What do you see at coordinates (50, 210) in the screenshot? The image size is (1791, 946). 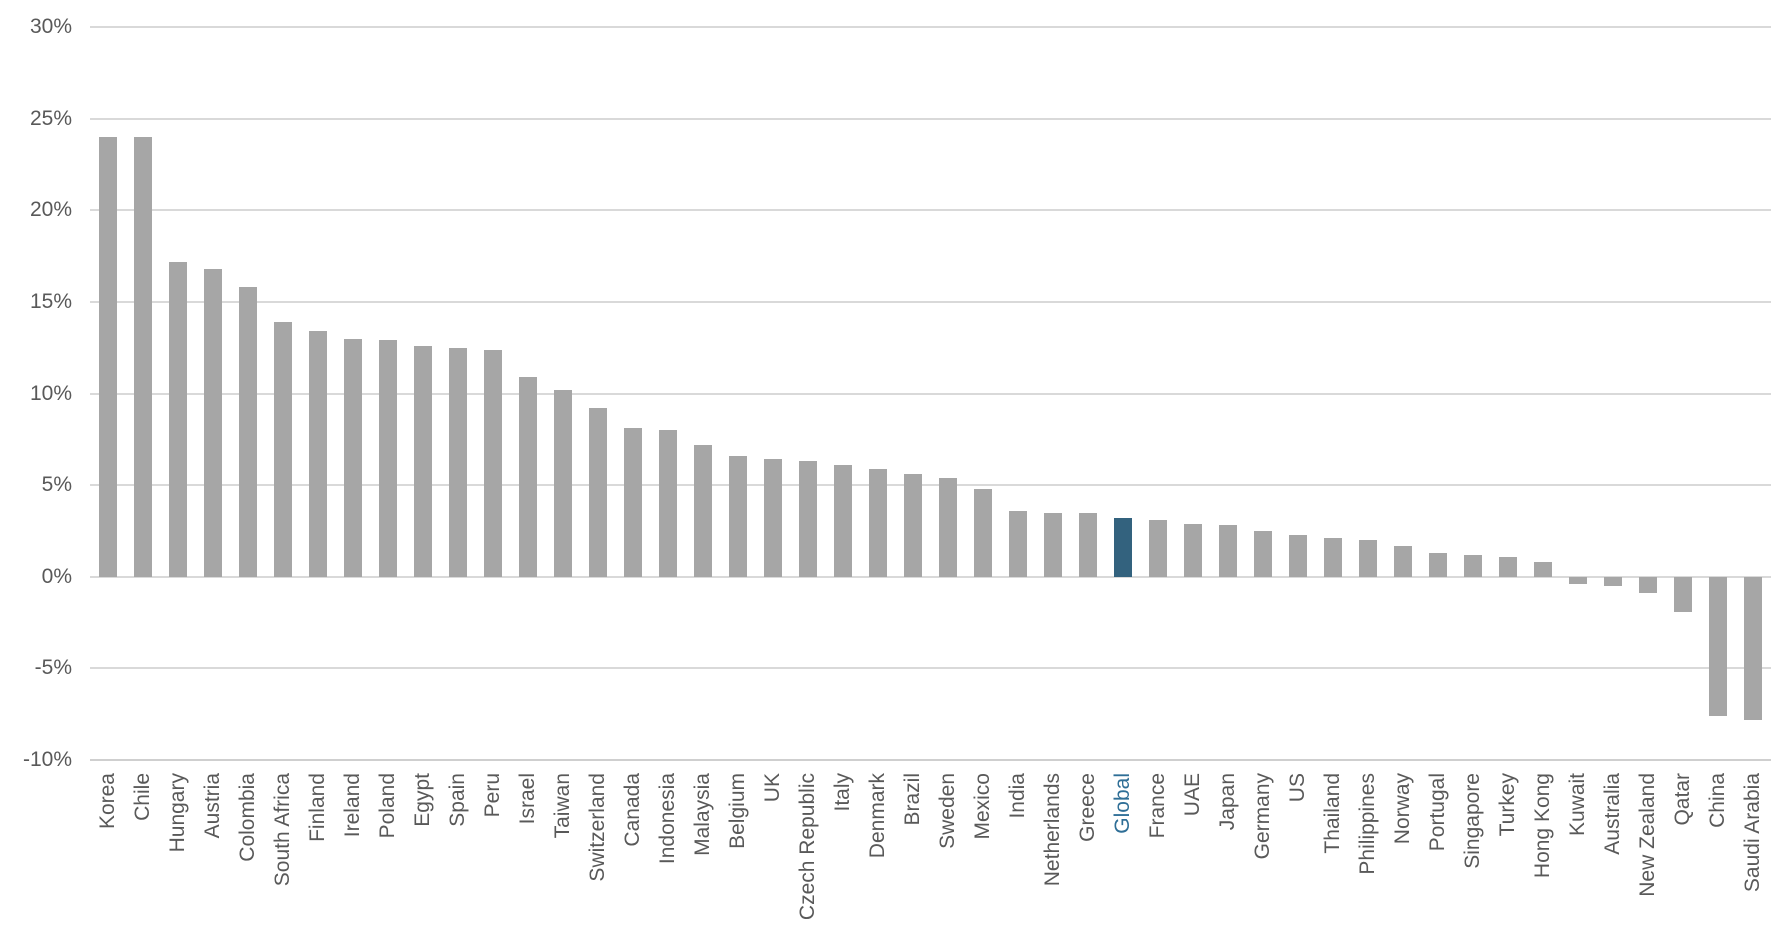 I see `y-axis-tick-label: 20%` at bounding box center [50, 210].